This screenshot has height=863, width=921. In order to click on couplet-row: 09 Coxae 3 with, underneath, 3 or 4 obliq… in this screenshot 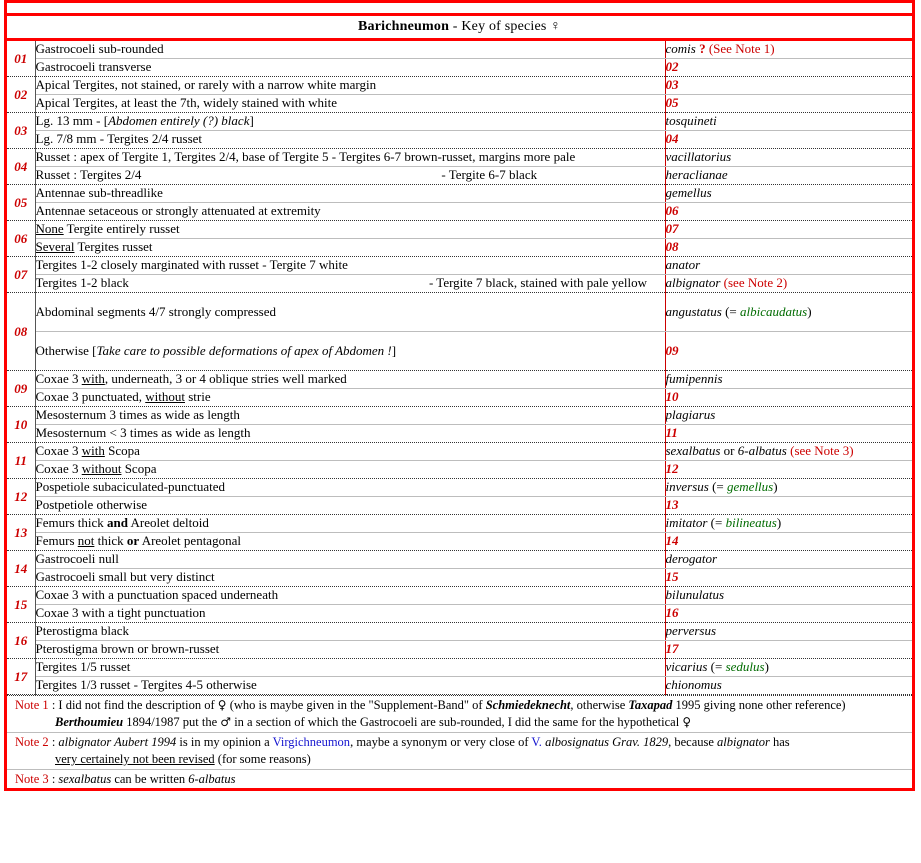, I will do `click(459, 388)`.